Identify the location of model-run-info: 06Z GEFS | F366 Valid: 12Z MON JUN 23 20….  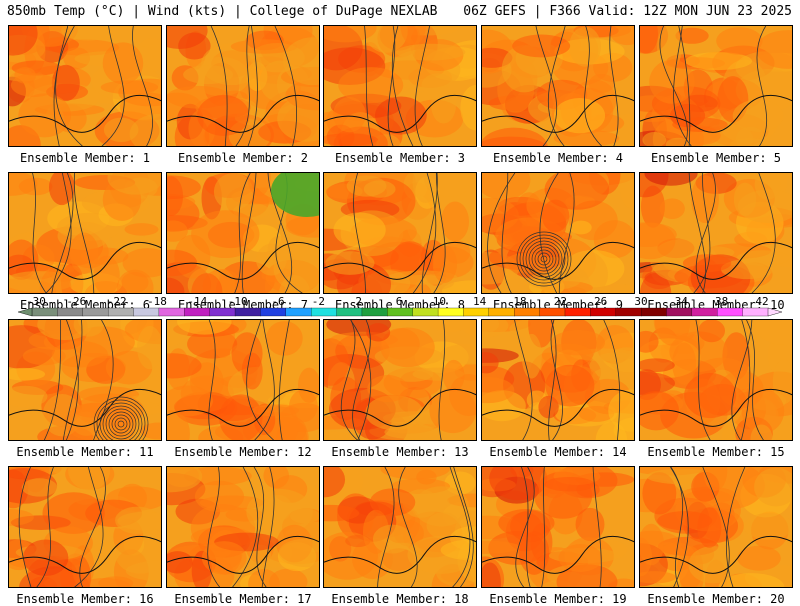
(627, 11).